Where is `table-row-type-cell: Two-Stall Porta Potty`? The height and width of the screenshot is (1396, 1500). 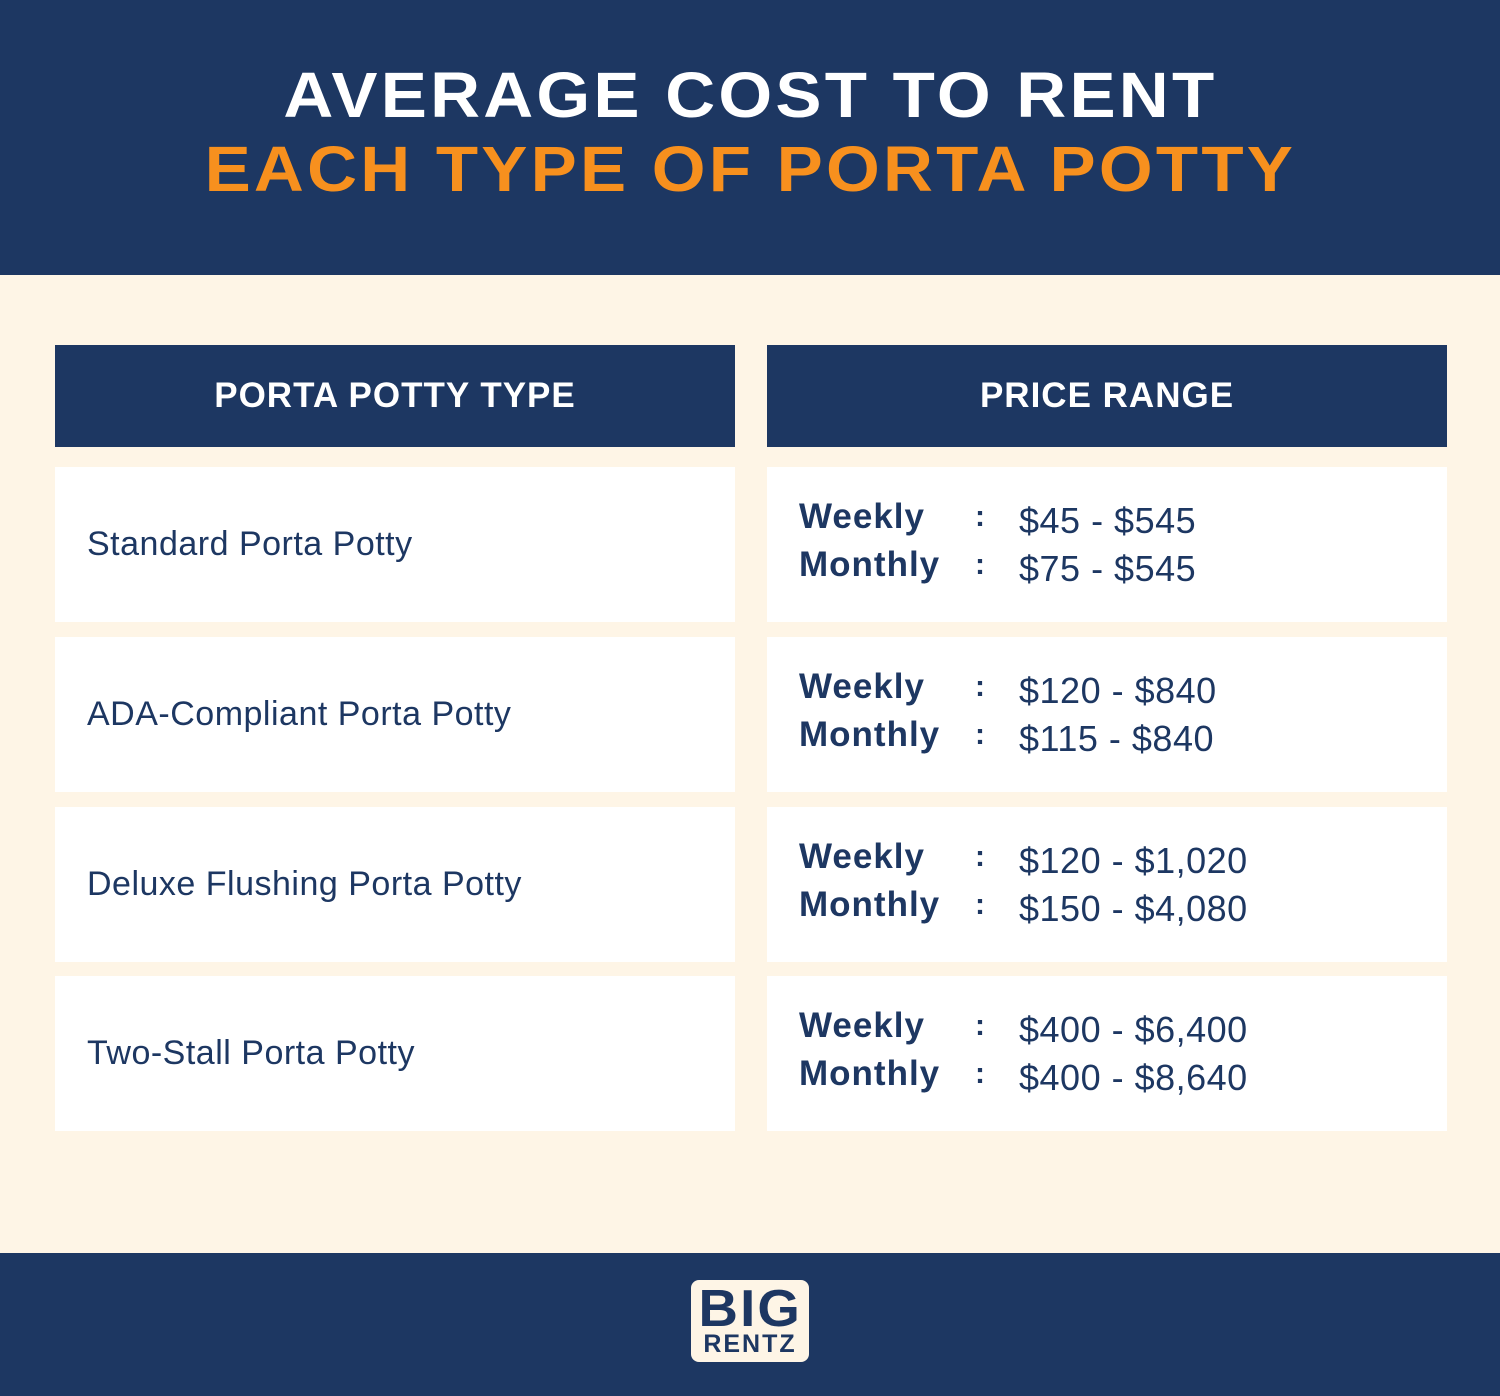
table-row-type-cell: Two-Stall Porta Potty is located at coordinates (395, 1053).